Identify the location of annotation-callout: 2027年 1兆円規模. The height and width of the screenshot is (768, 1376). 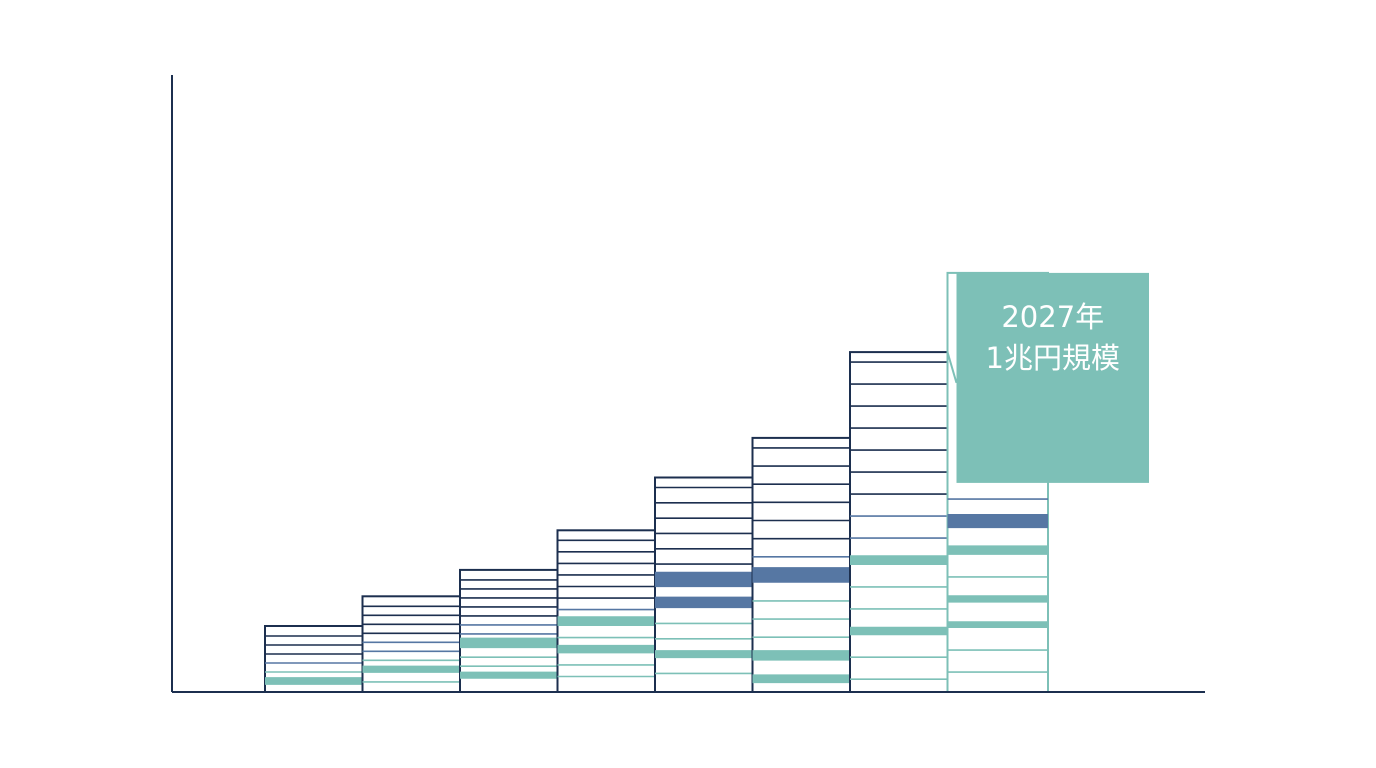
(1047, 377).